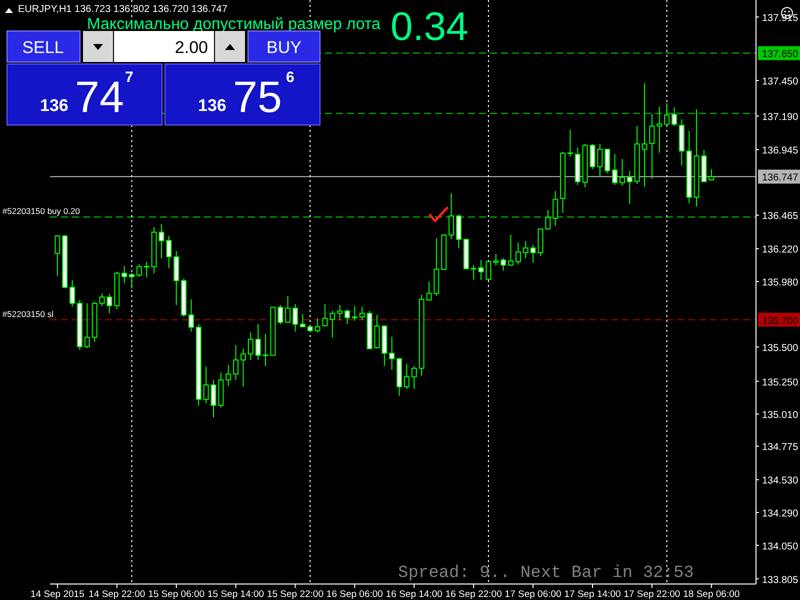 The width and height of the screenshot is (800, 600). Describe the element at coordinates (711, 594) in the screenshot. I see `x-tick-label: 18 Sep 06:00` at that location.